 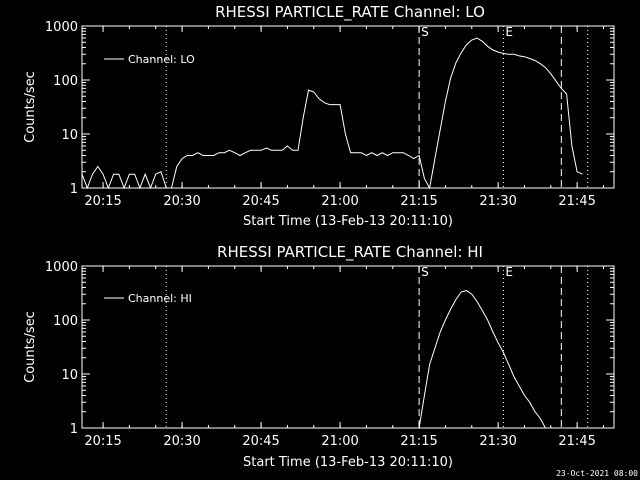 I want to click on panel-hi-x-tick-label: 21:30, so click(x=497, y=441).